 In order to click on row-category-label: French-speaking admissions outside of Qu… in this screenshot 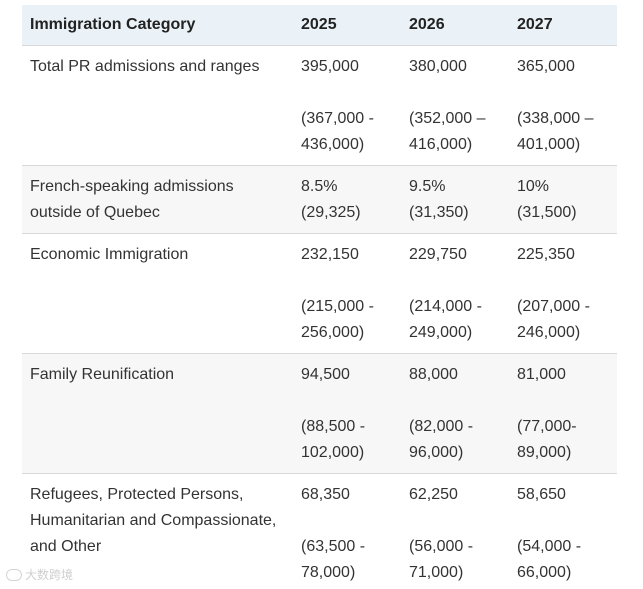, I will do `click(132, 199)`.